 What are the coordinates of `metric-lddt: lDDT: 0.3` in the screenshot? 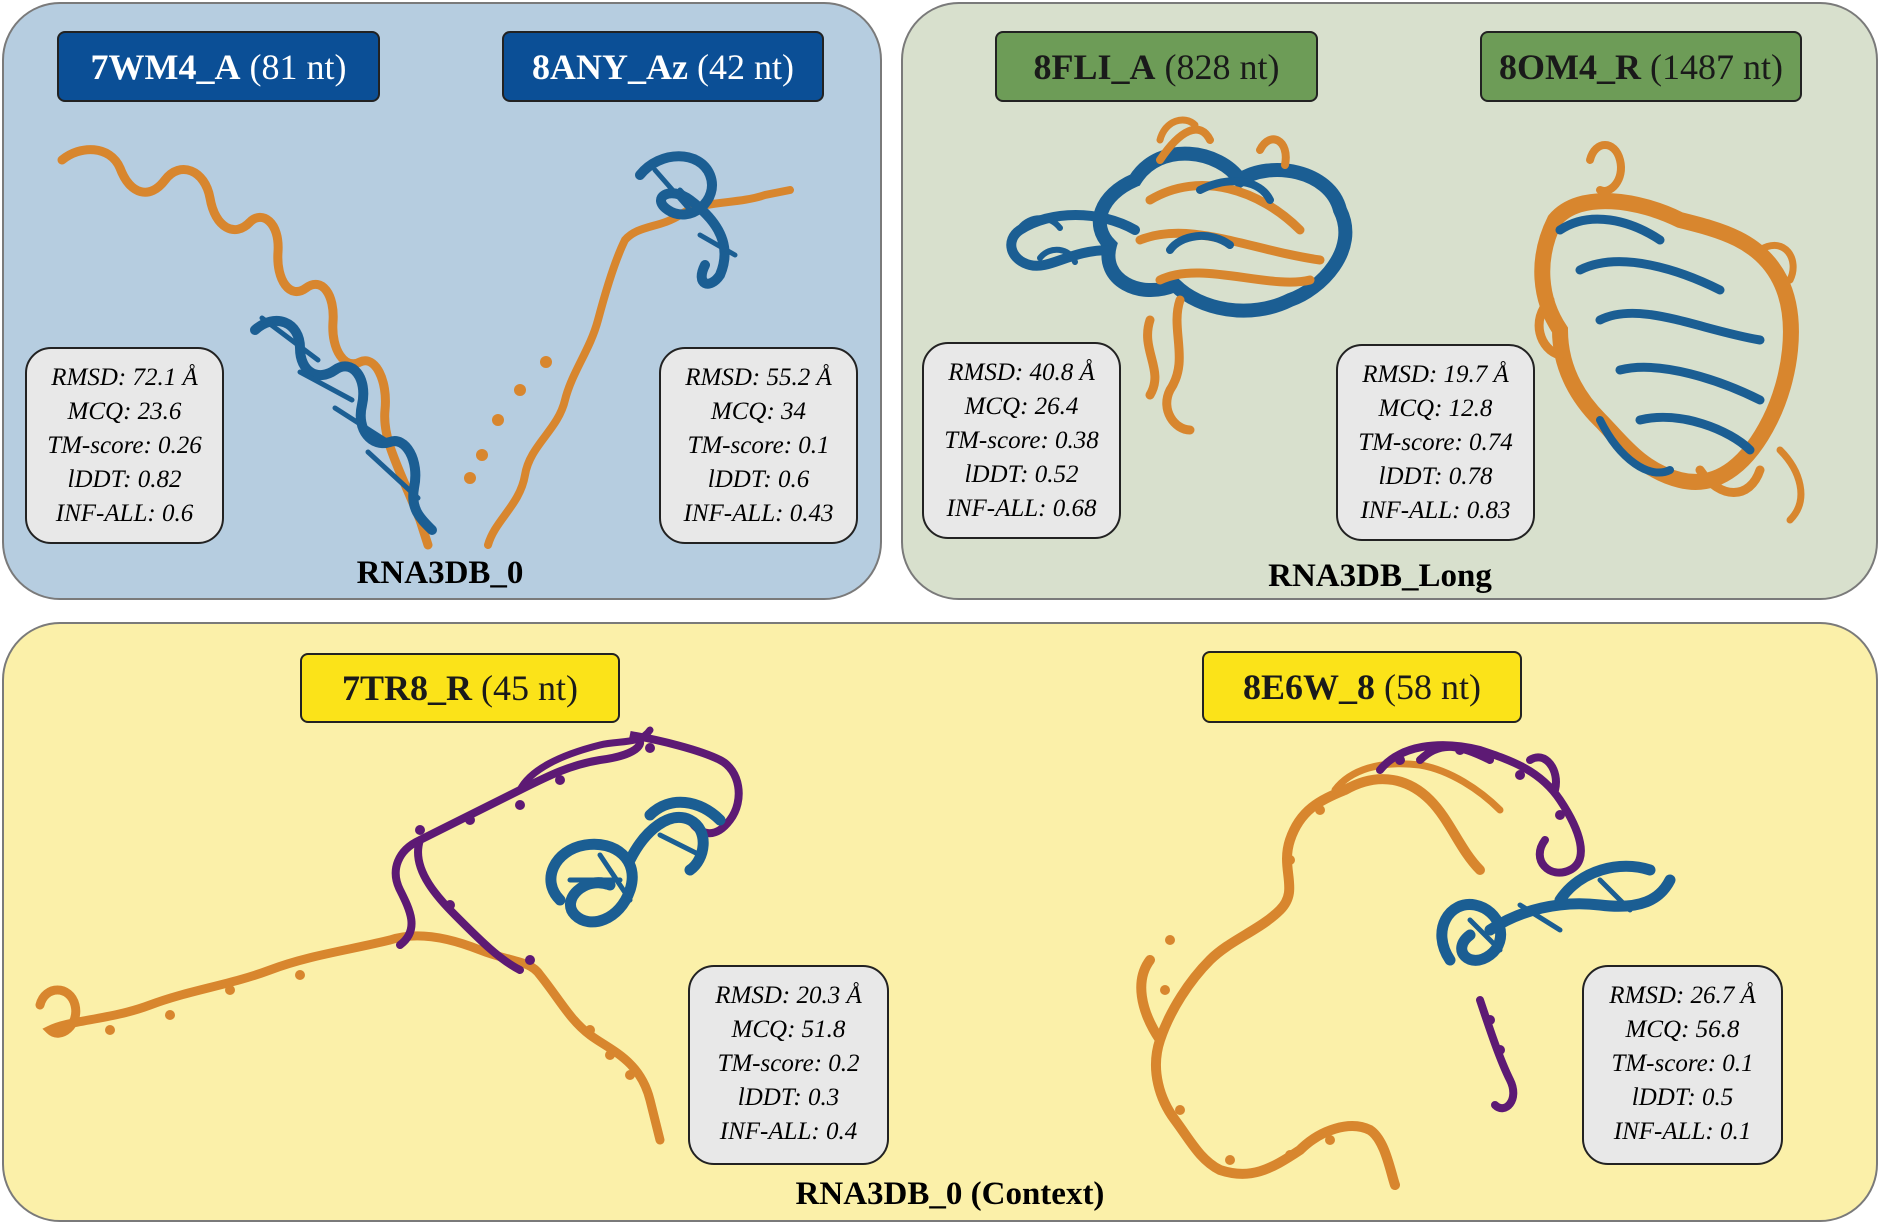 It's located at (788, 1097).